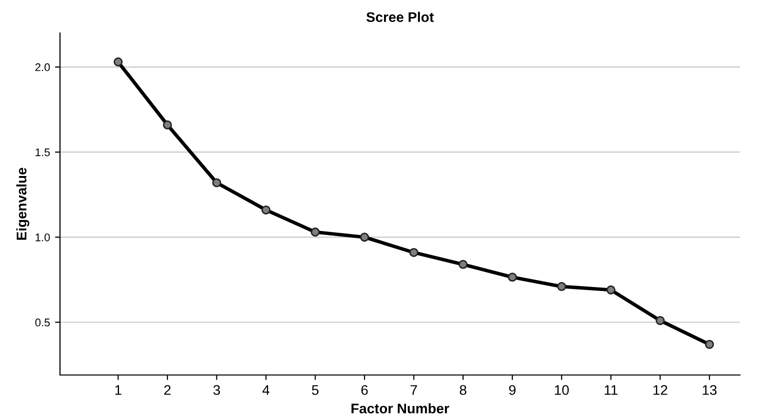  Describe the element at coordinates (167, 390) in the screenshot. I see `x-tick-label: 2` at that location.